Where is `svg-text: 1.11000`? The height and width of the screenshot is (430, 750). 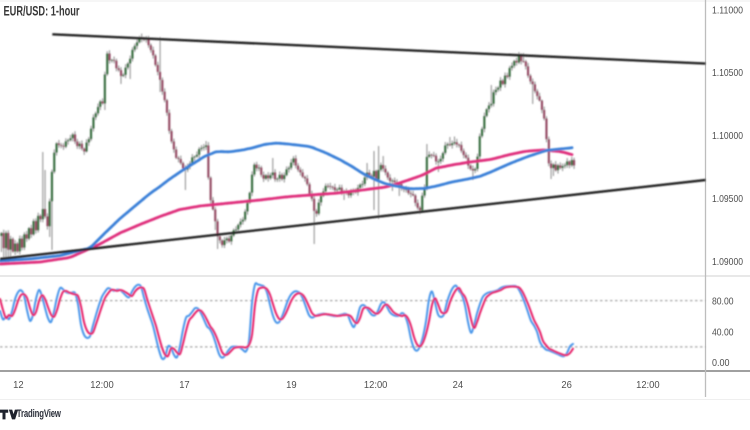
svg-text: 1.11000 is located at coordinates (727, 10).